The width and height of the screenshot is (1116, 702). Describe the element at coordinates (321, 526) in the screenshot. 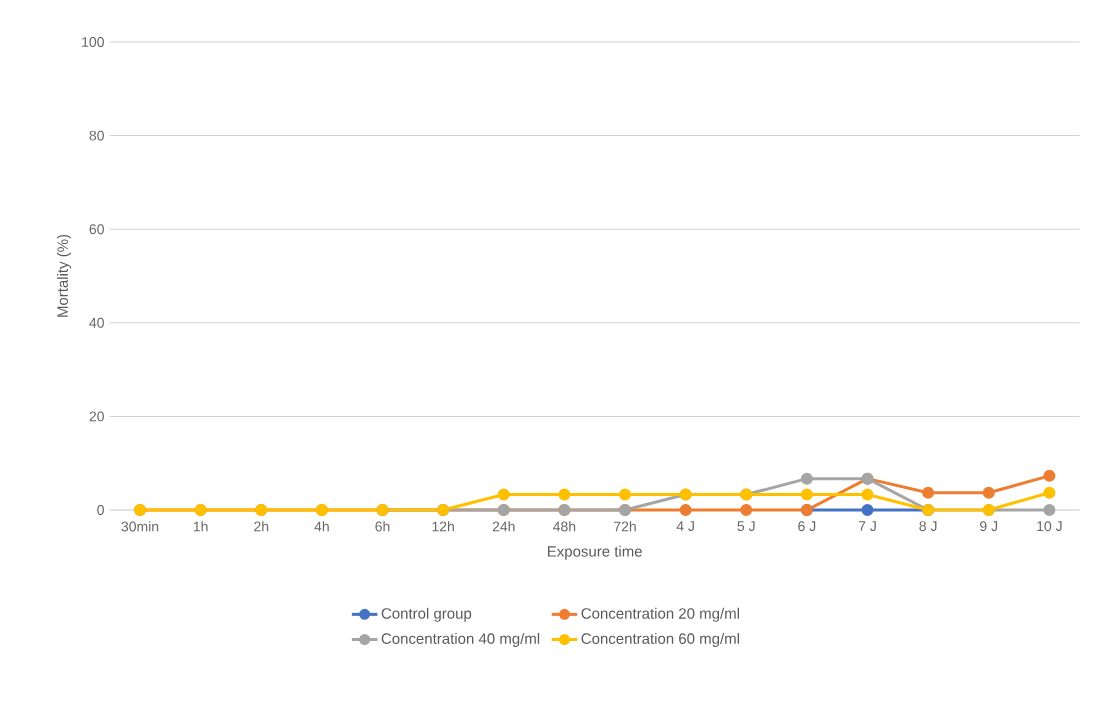

I see `x-tick-label: 4h` at that location.